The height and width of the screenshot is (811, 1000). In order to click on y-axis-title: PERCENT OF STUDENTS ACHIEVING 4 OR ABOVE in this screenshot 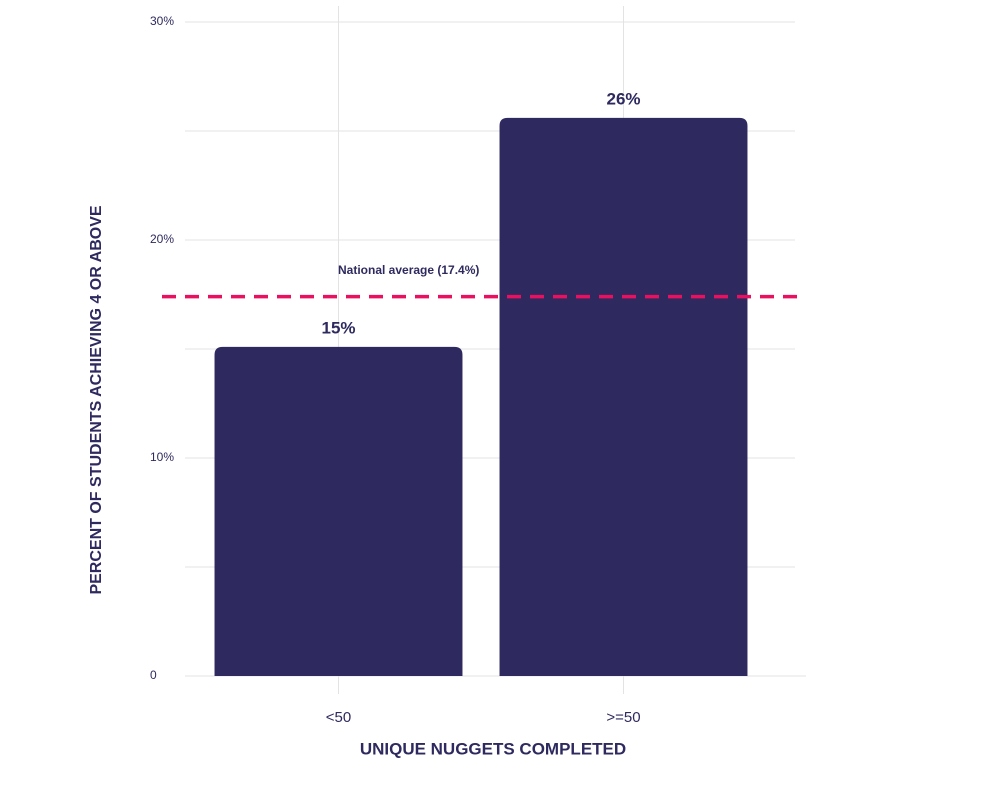, I will do `click(96, 399)`.